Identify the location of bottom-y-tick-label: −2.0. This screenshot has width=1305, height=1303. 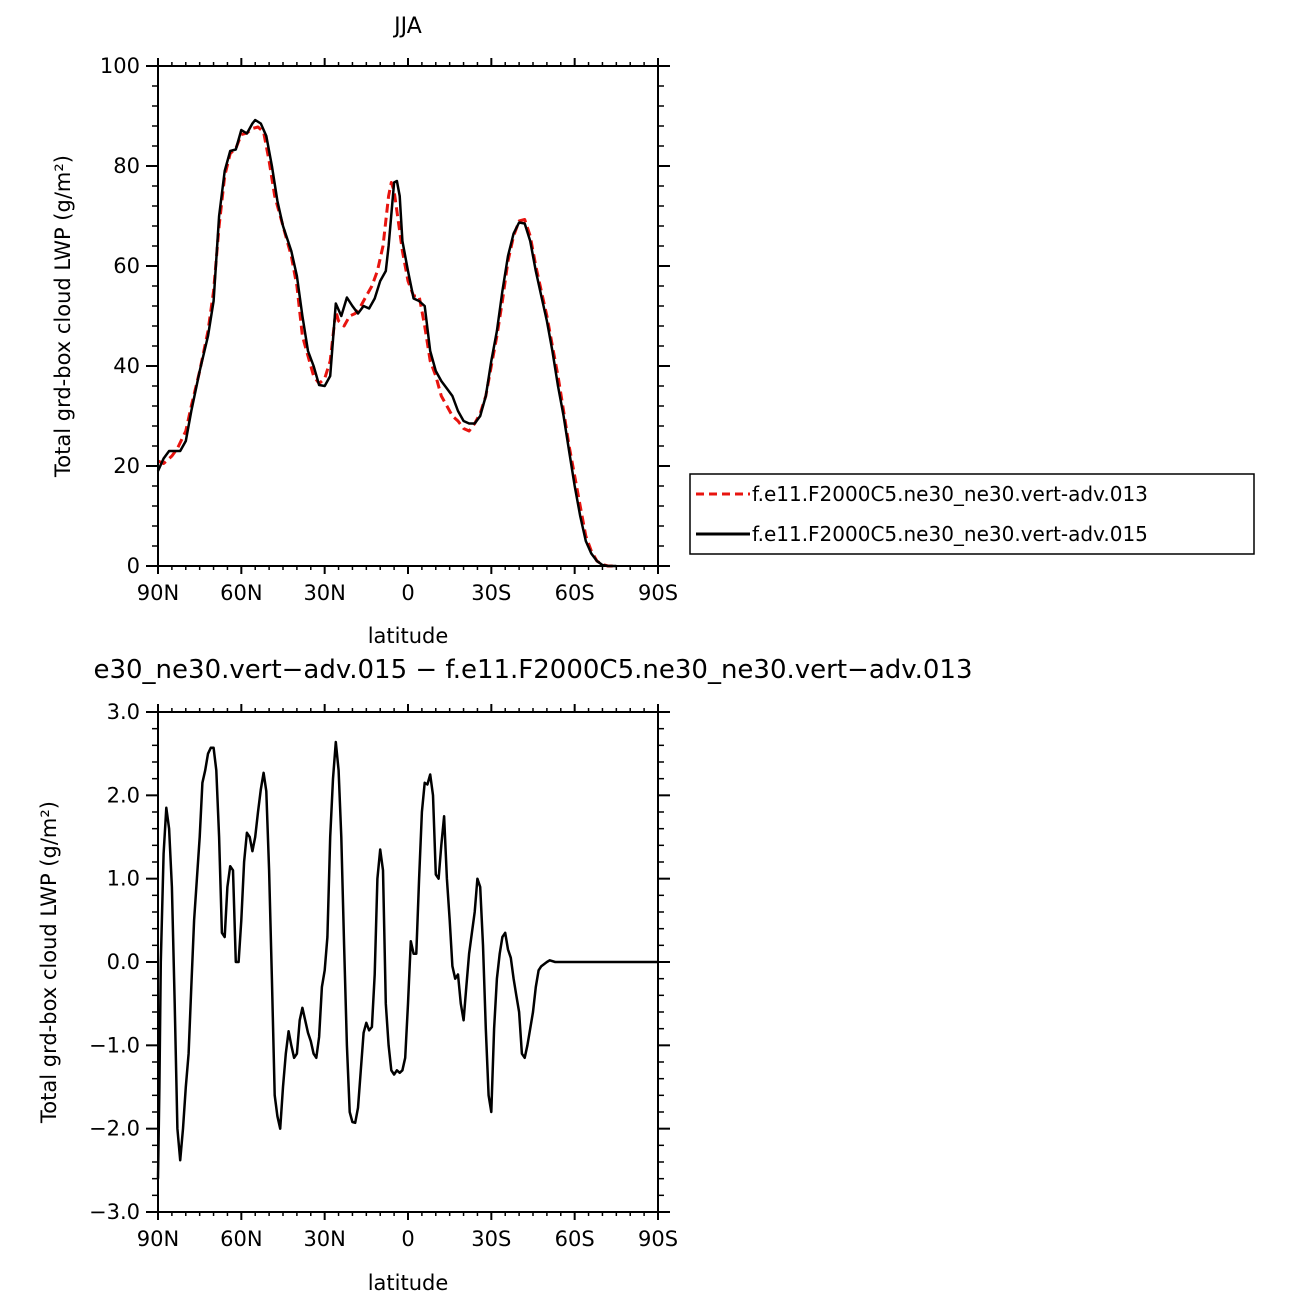
(114, 1129).